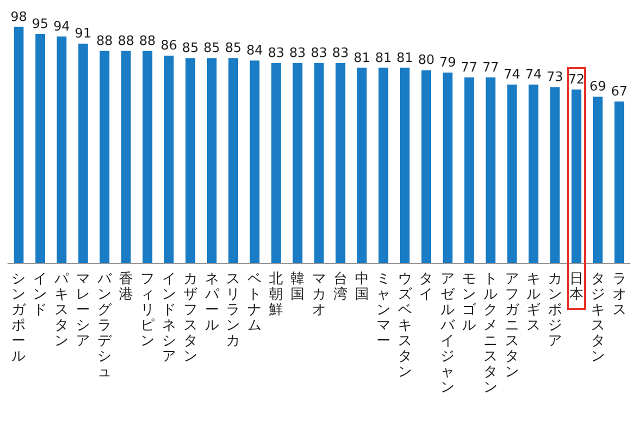 This screenshot has width=638, height=428. I want to click on x-tick-label: 韓国, so click(297, 286).